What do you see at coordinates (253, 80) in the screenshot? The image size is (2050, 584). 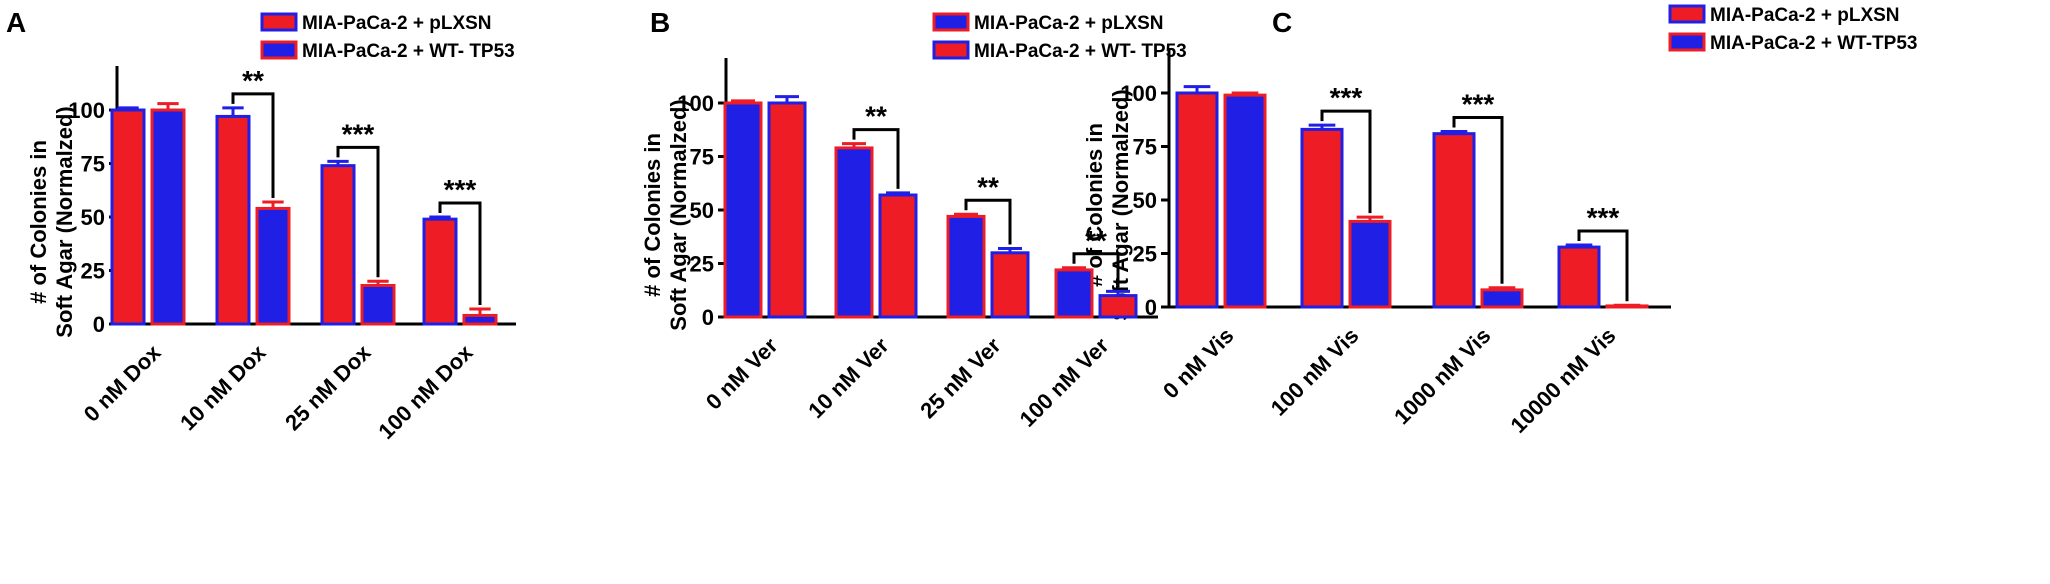 I see `sig-stars-a-2: **` at bounding box center [253, 80].